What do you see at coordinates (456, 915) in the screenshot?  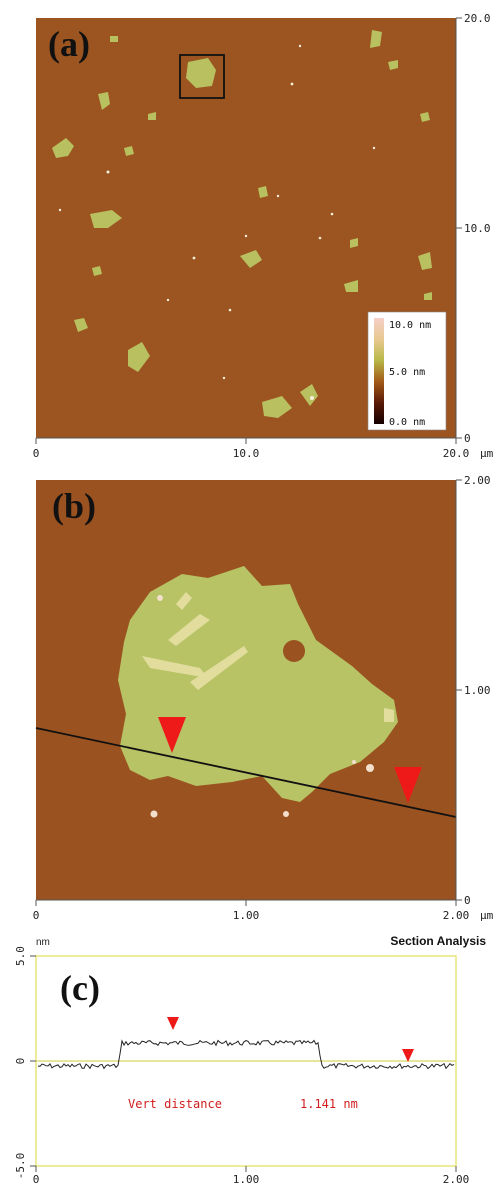 I see `x-tick-b-2: 2.00` at bounding box center [456, 915].